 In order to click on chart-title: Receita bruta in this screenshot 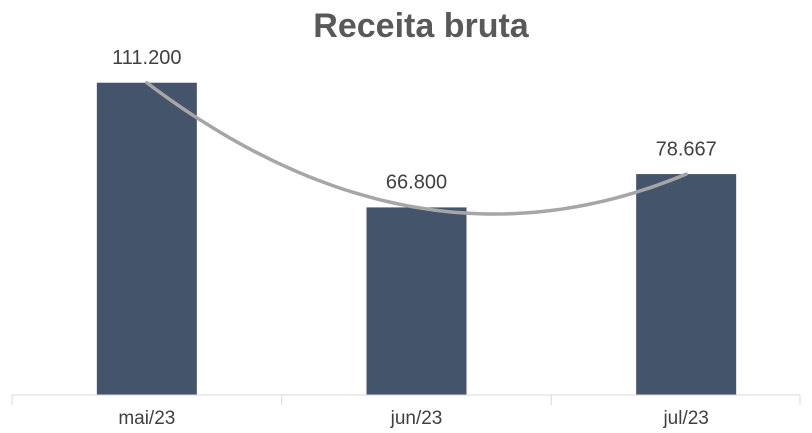, I will do `click(421, 26)`.